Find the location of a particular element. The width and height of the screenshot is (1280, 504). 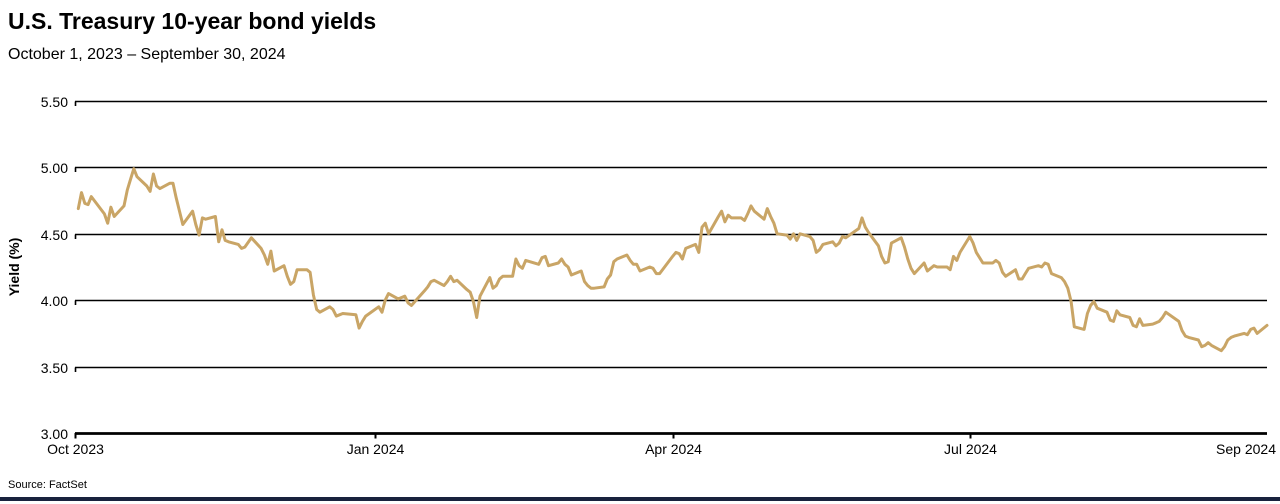

x-tick-label: Jan 2024 is located at coordinates (375, 449).